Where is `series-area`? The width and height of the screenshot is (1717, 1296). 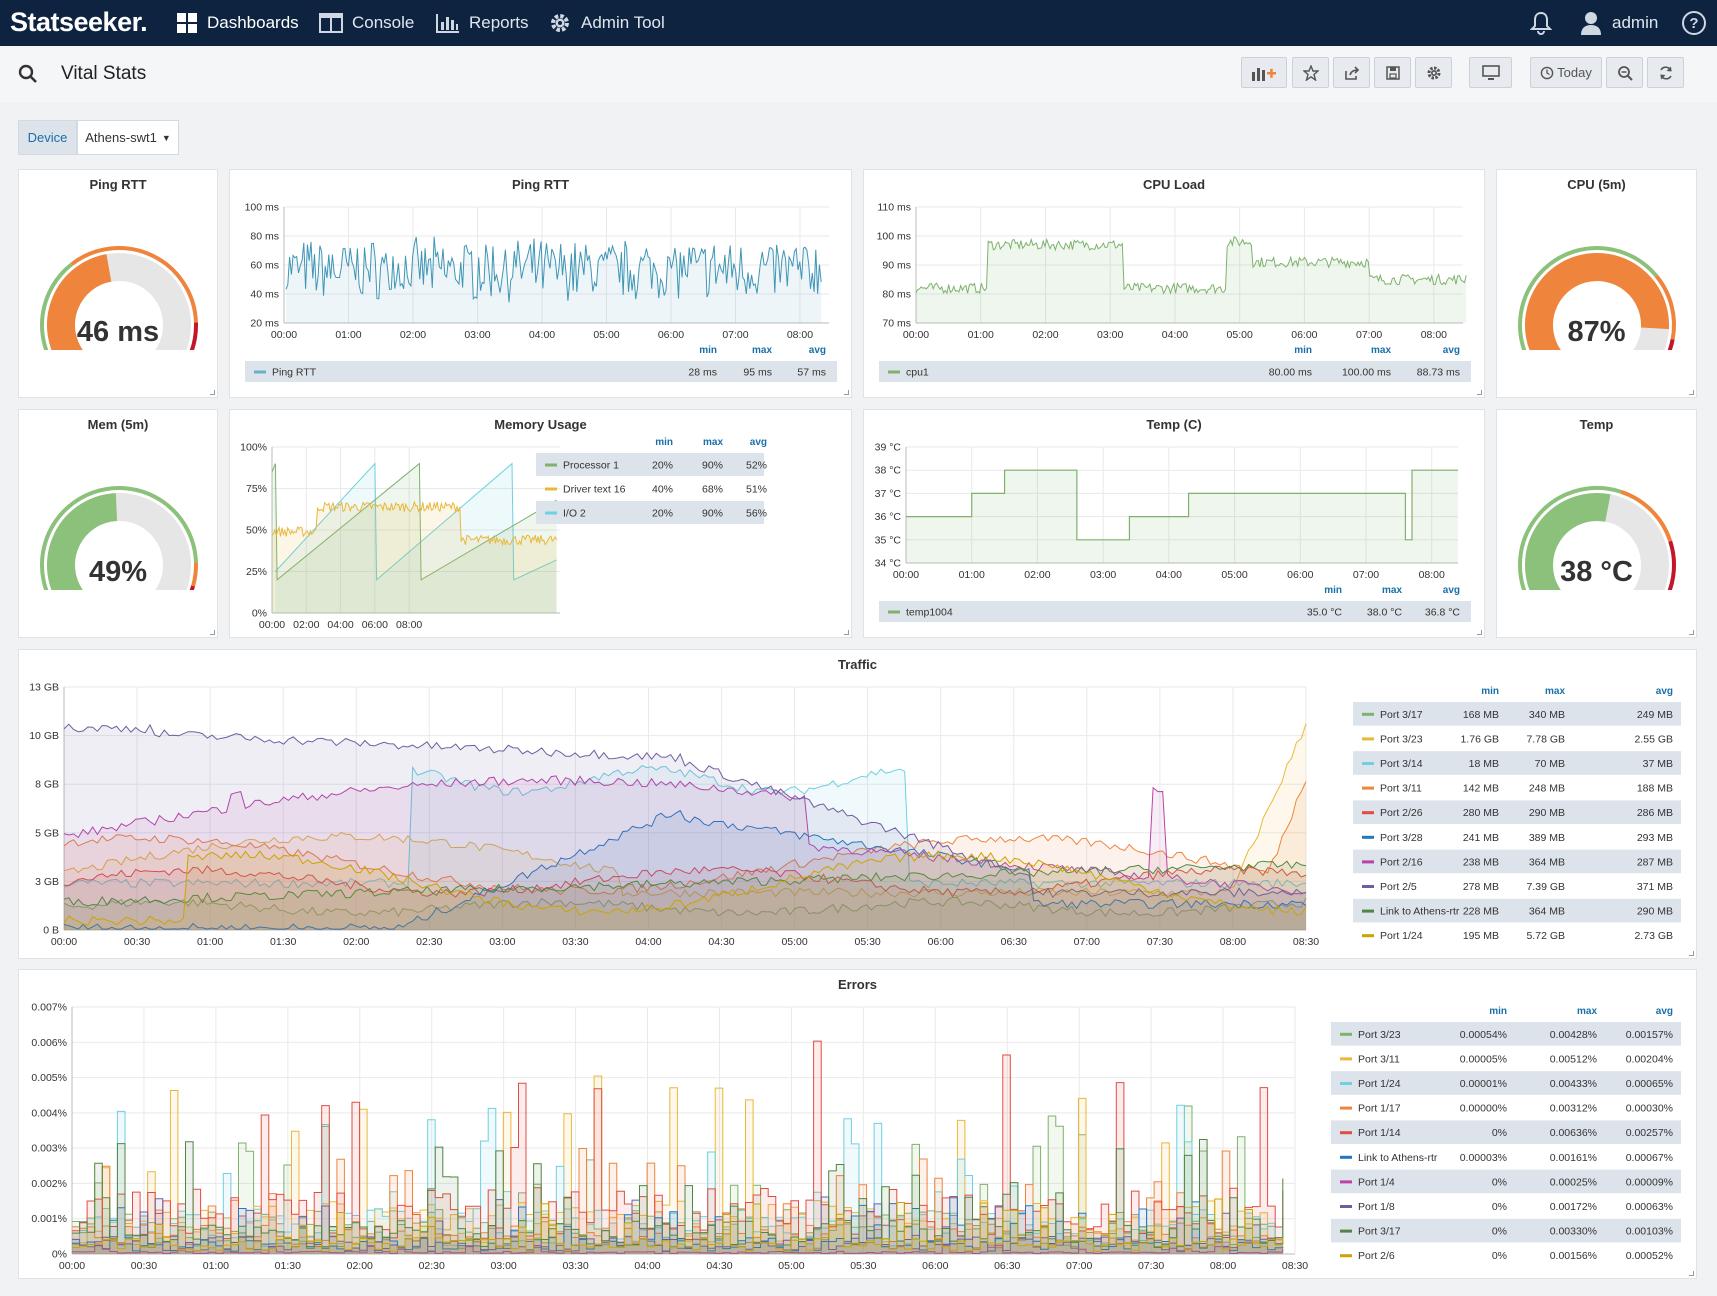 series-area is located at coordinates (554, 279).